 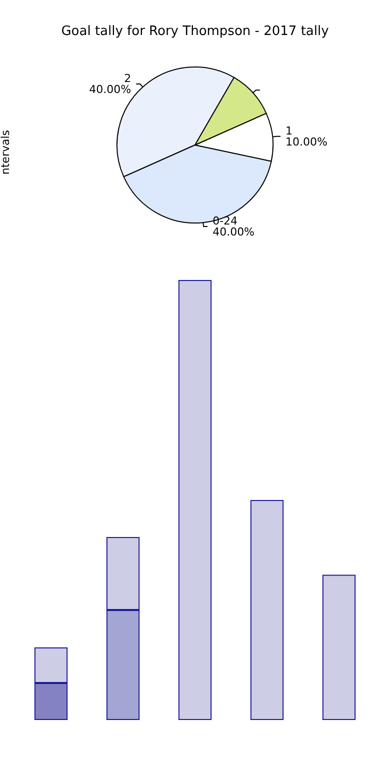 I want to click on data-label: 10.00%, so click(x=307, y=141).